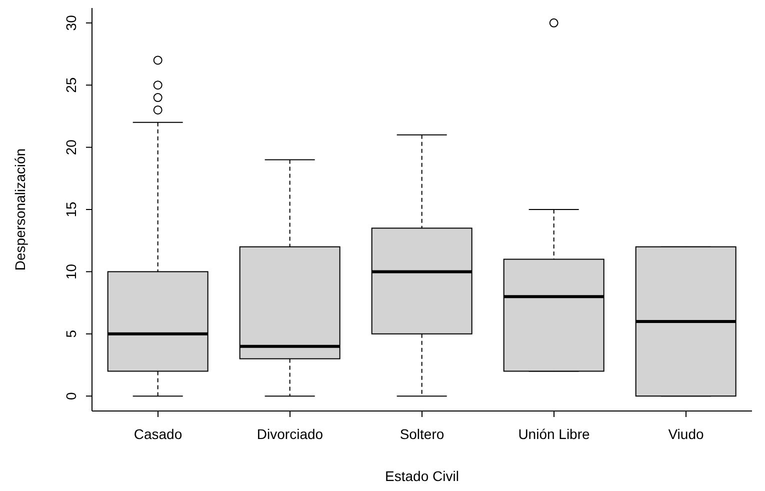  What do you see at coordinates (20, 209) in the screenshot?
I see `y-axis-title: Despersonalización` at bounding box center [20, 209].